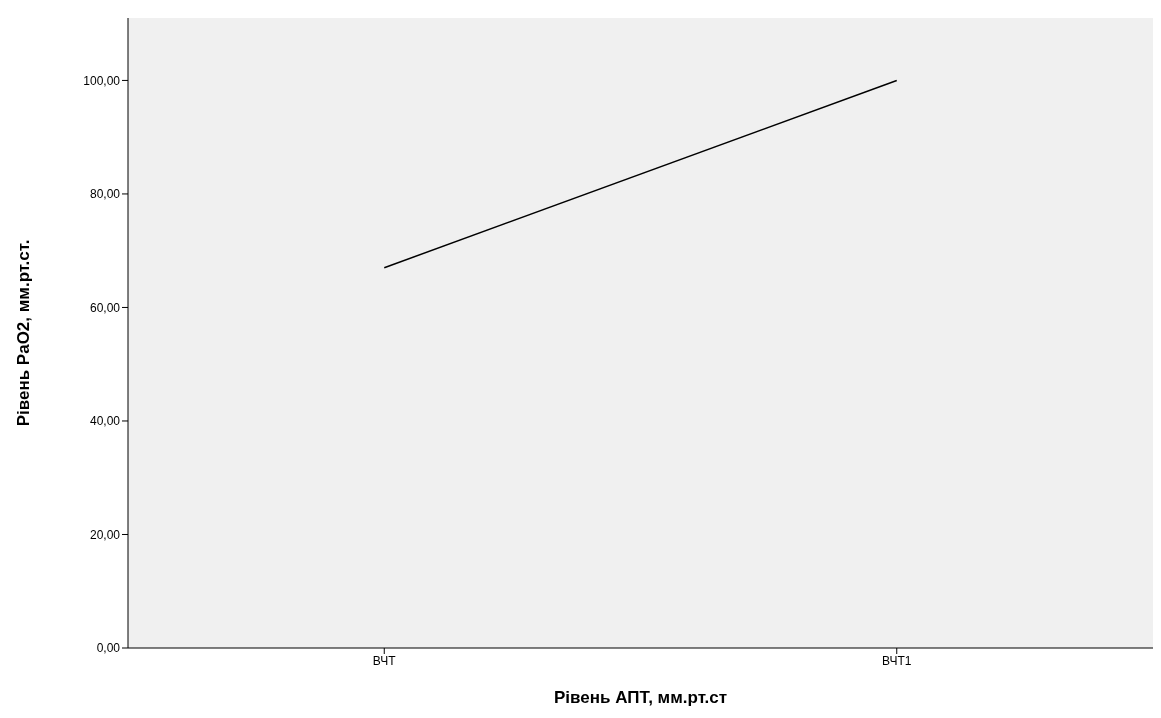 This screenshot has width=1161, height=718. Describe the element at coordinates (384, 660) in the screenshot. I see `x-tick-label: ВЧТ` at that location.